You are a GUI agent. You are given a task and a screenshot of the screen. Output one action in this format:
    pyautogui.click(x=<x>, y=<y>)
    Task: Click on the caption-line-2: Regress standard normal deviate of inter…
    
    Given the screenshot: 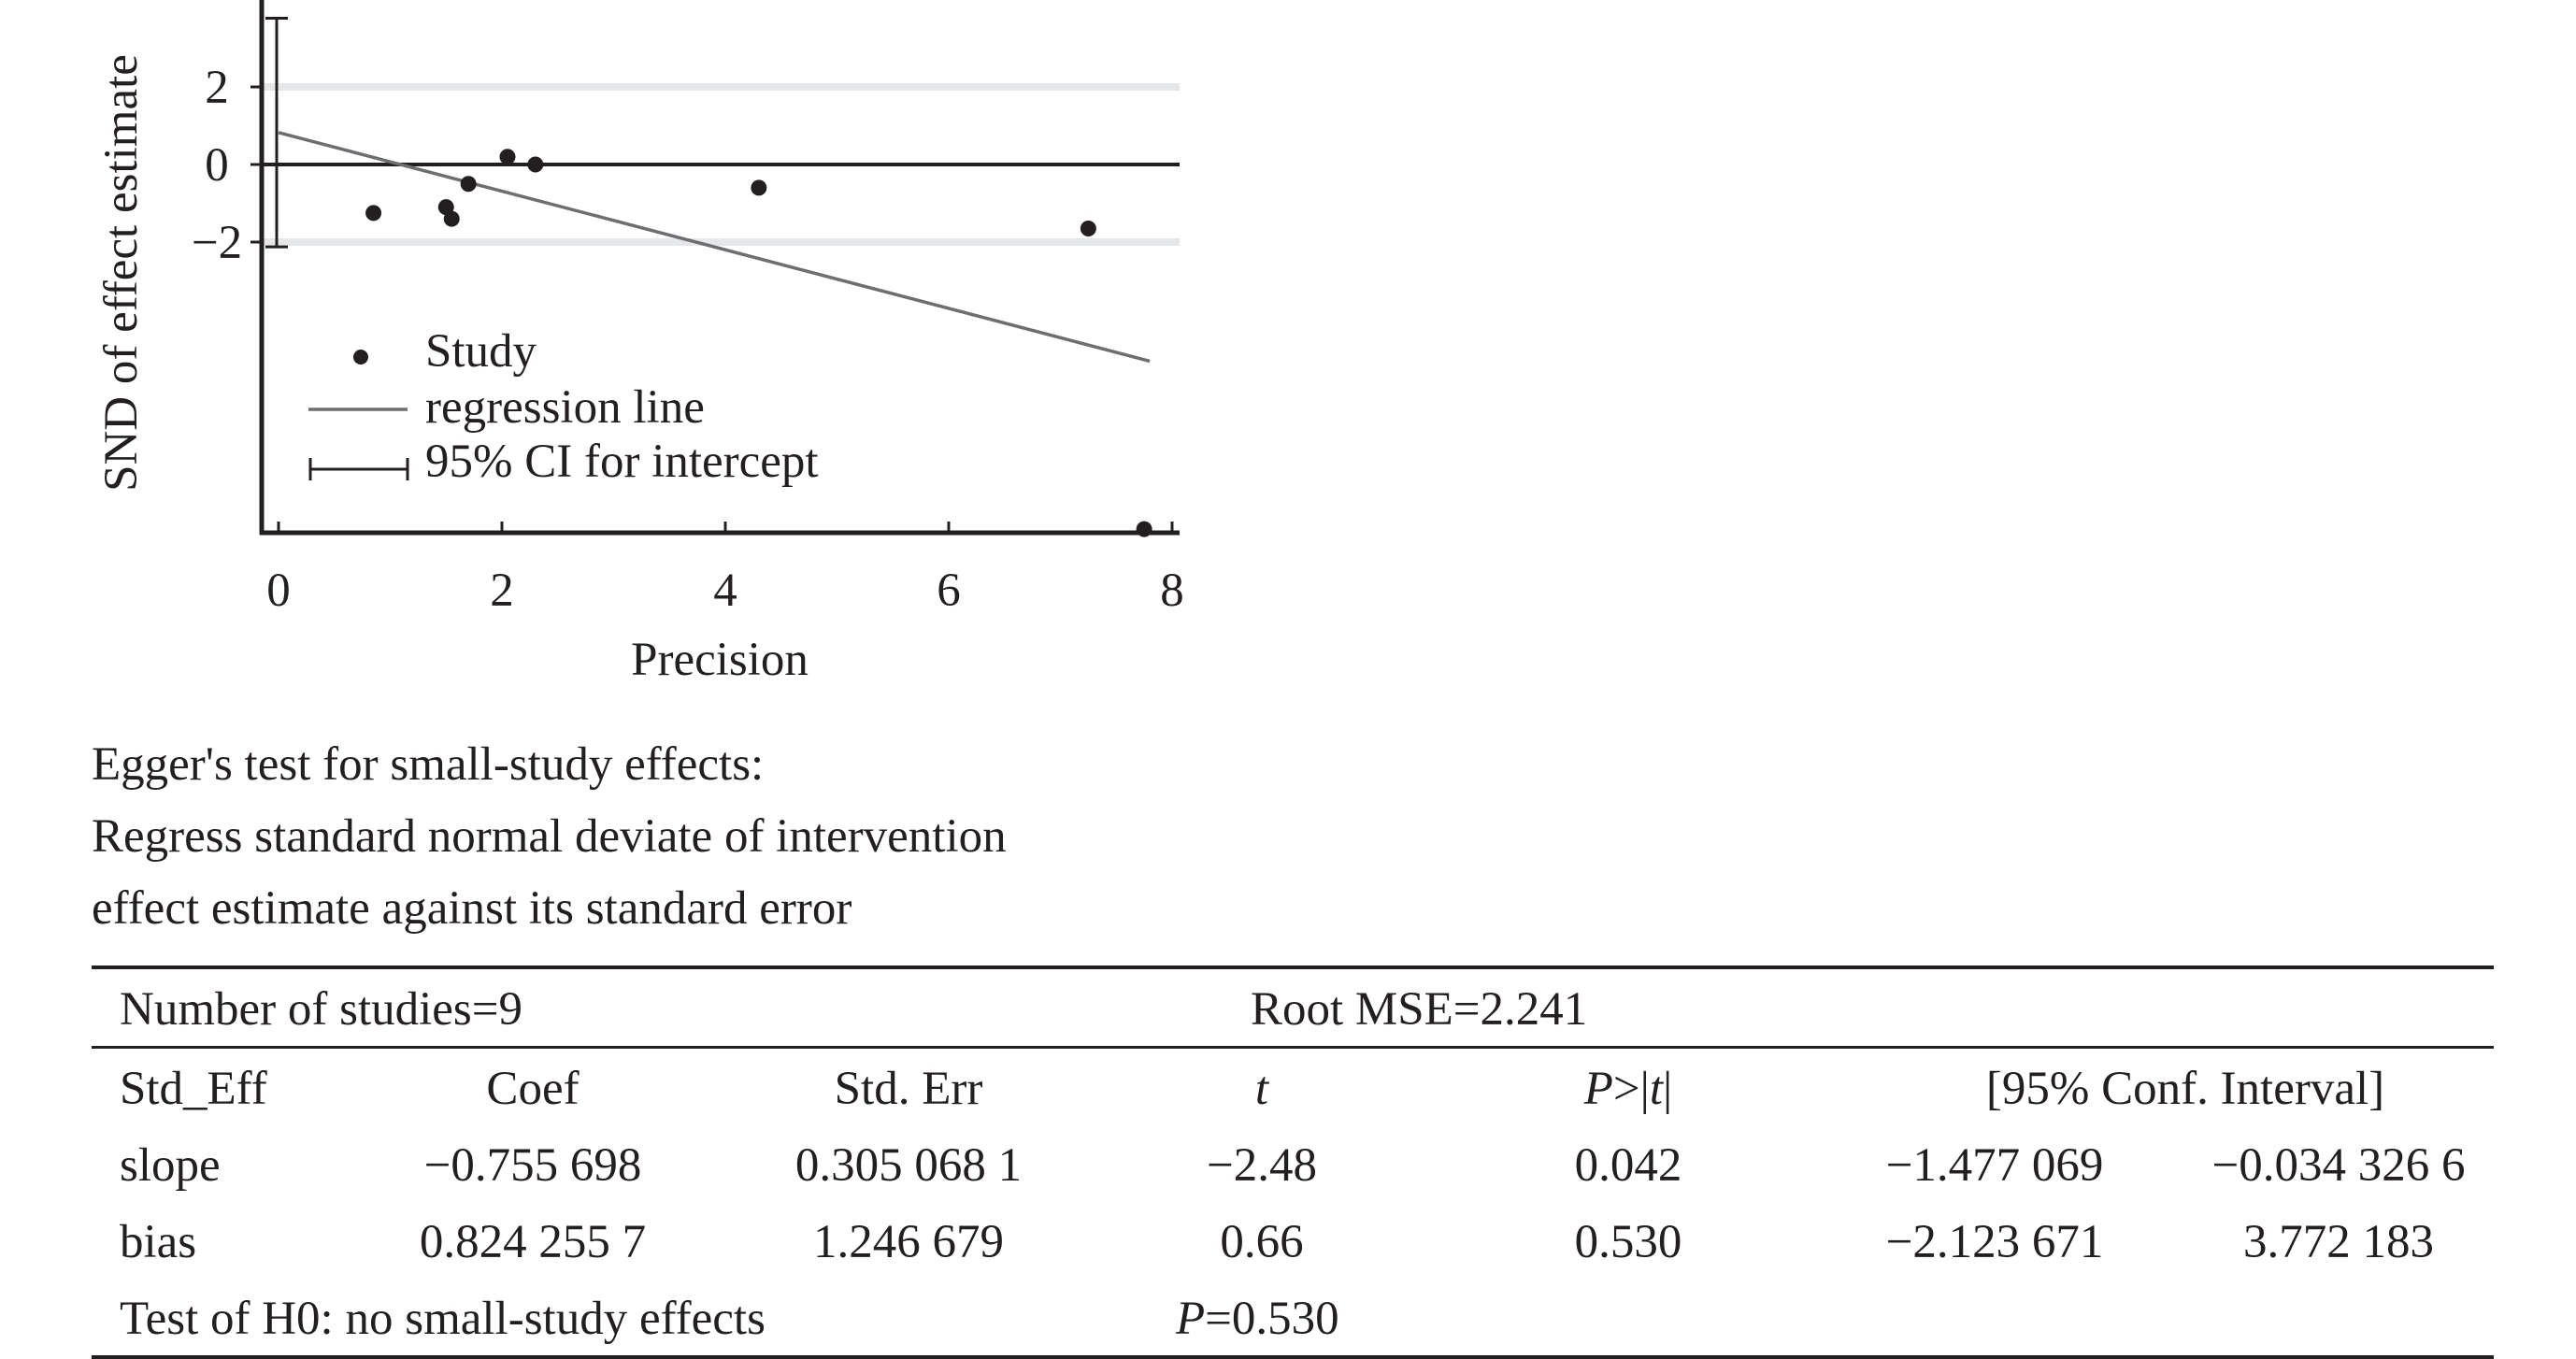 What is the action you would take?
    pyautogui.click(x=549, y=836)
    